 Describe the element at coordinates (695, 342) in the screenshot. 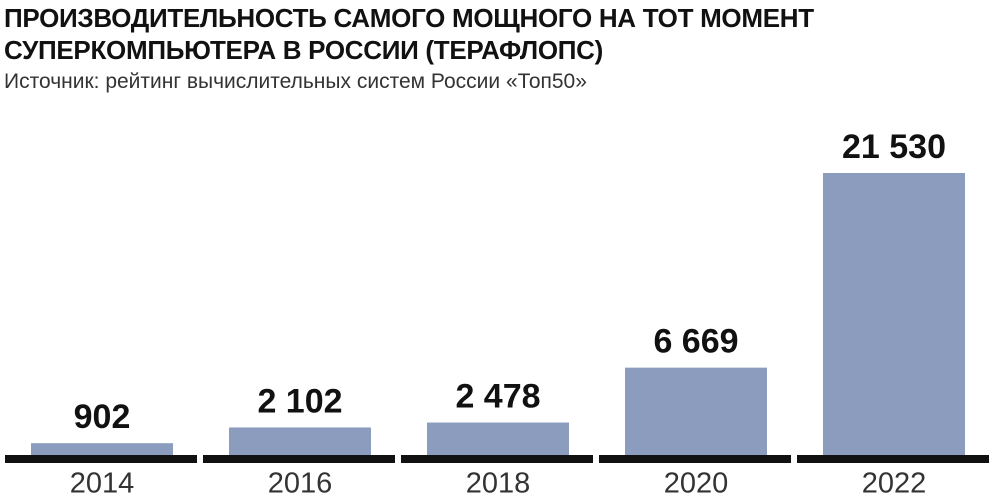

I see `value-label: 6 669` at that location.